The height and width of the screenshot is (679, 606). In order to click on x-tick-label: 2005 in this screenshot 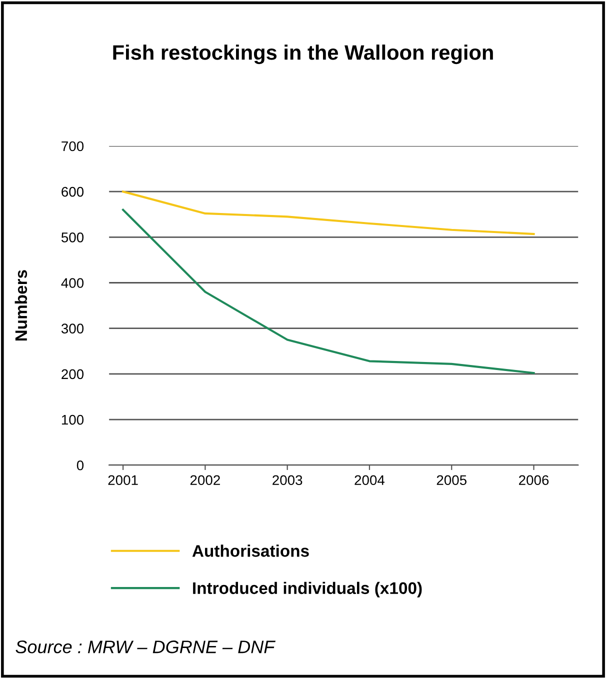, I will do `click(451, 480)`.